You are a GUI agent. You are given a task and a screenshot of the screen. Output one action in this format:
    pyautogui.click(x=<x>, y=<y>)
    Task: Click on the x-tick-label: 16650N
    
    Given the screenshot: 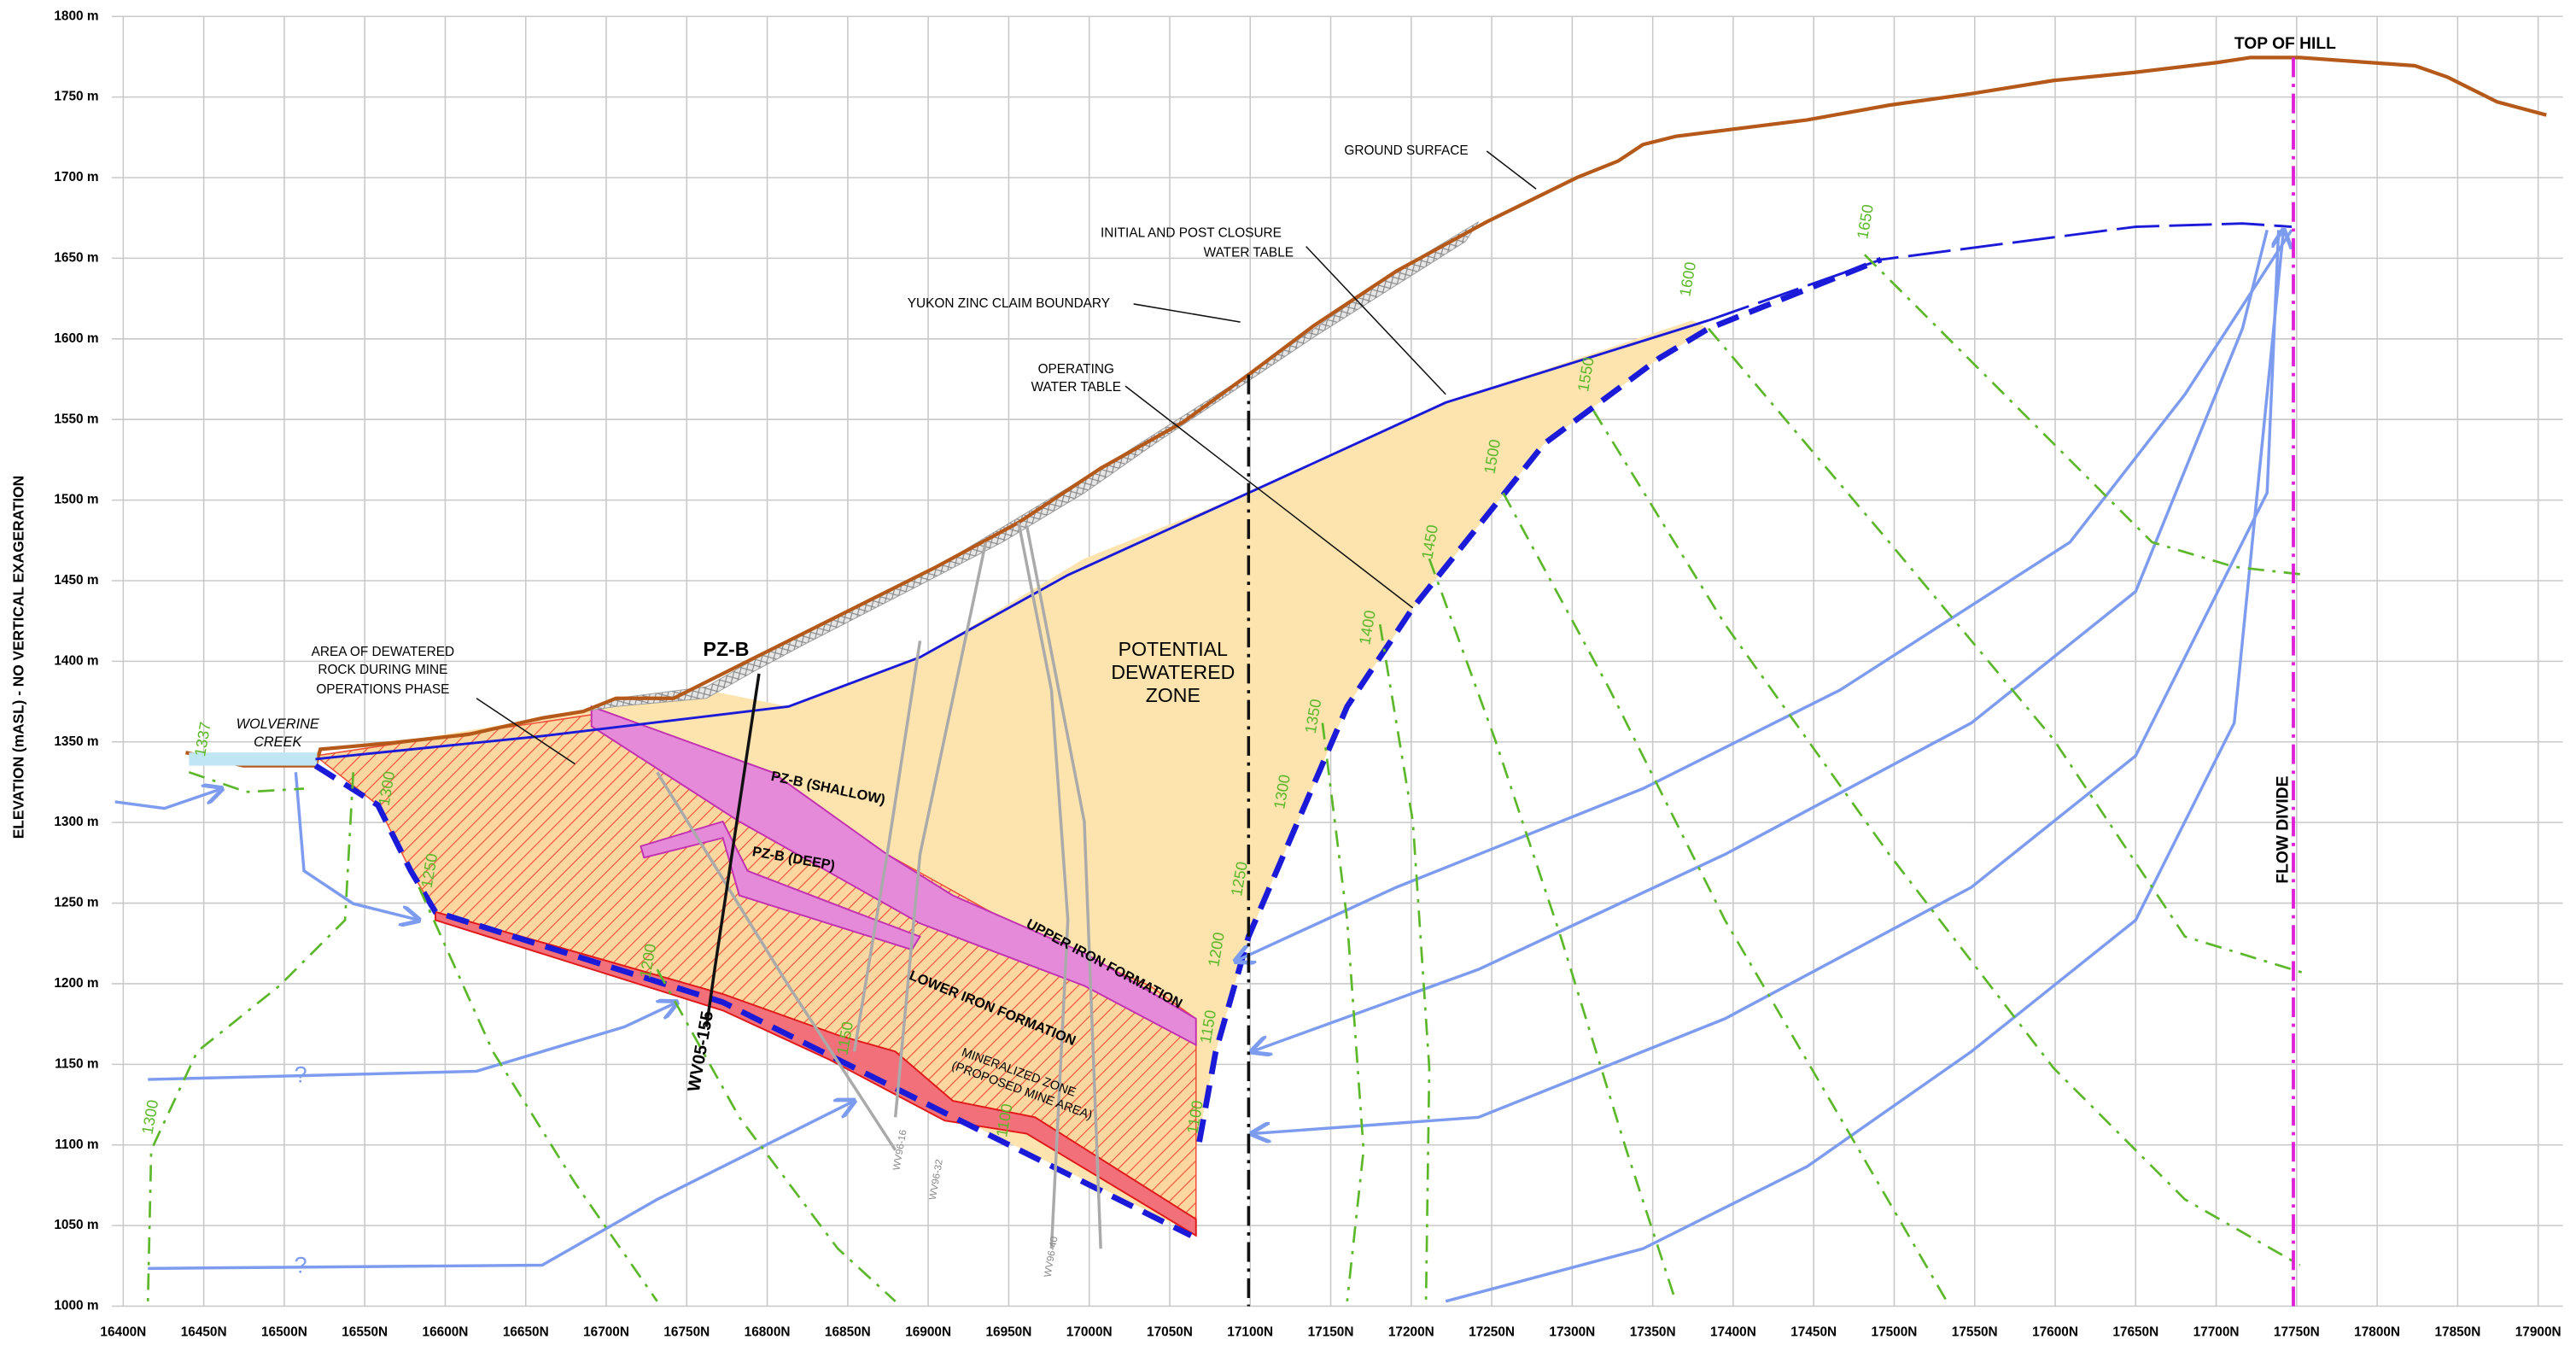 What is the action you would take?
    pyautogui.click(x=526, y=1332)
    